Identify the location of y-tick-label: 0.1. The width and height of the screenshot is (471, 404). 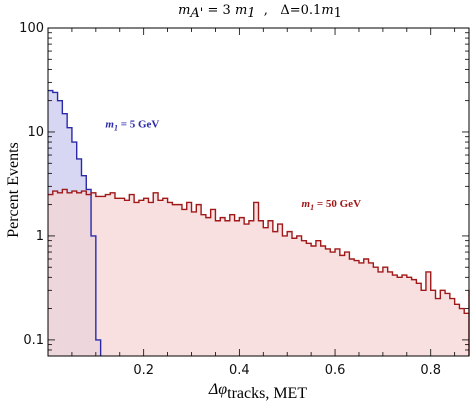
(33, 340).